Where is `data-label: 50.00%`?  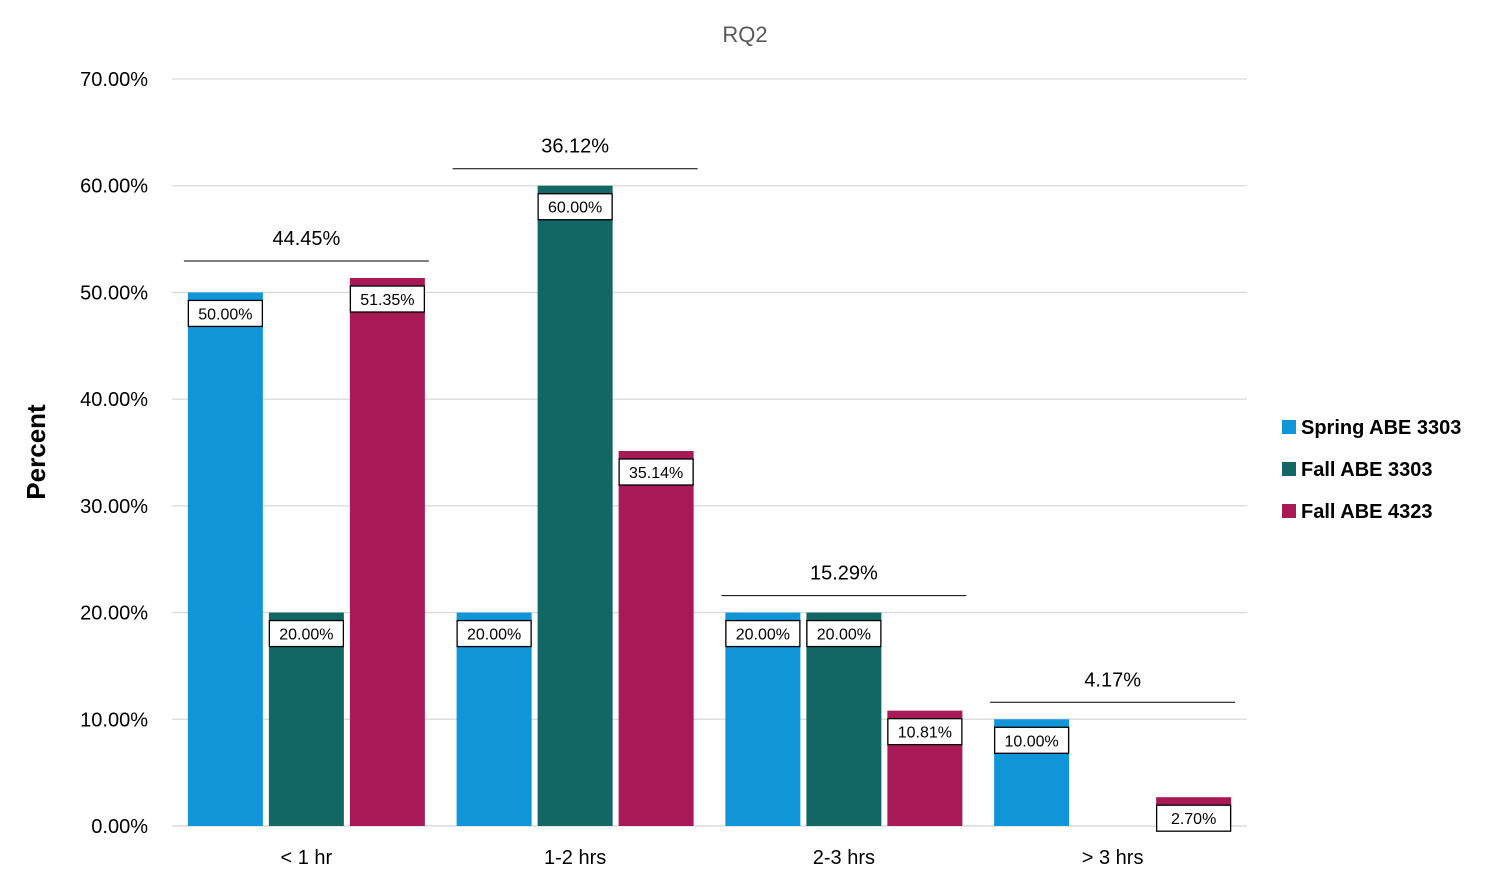 data-label: 50.00% is located at coordinates (225, 314).